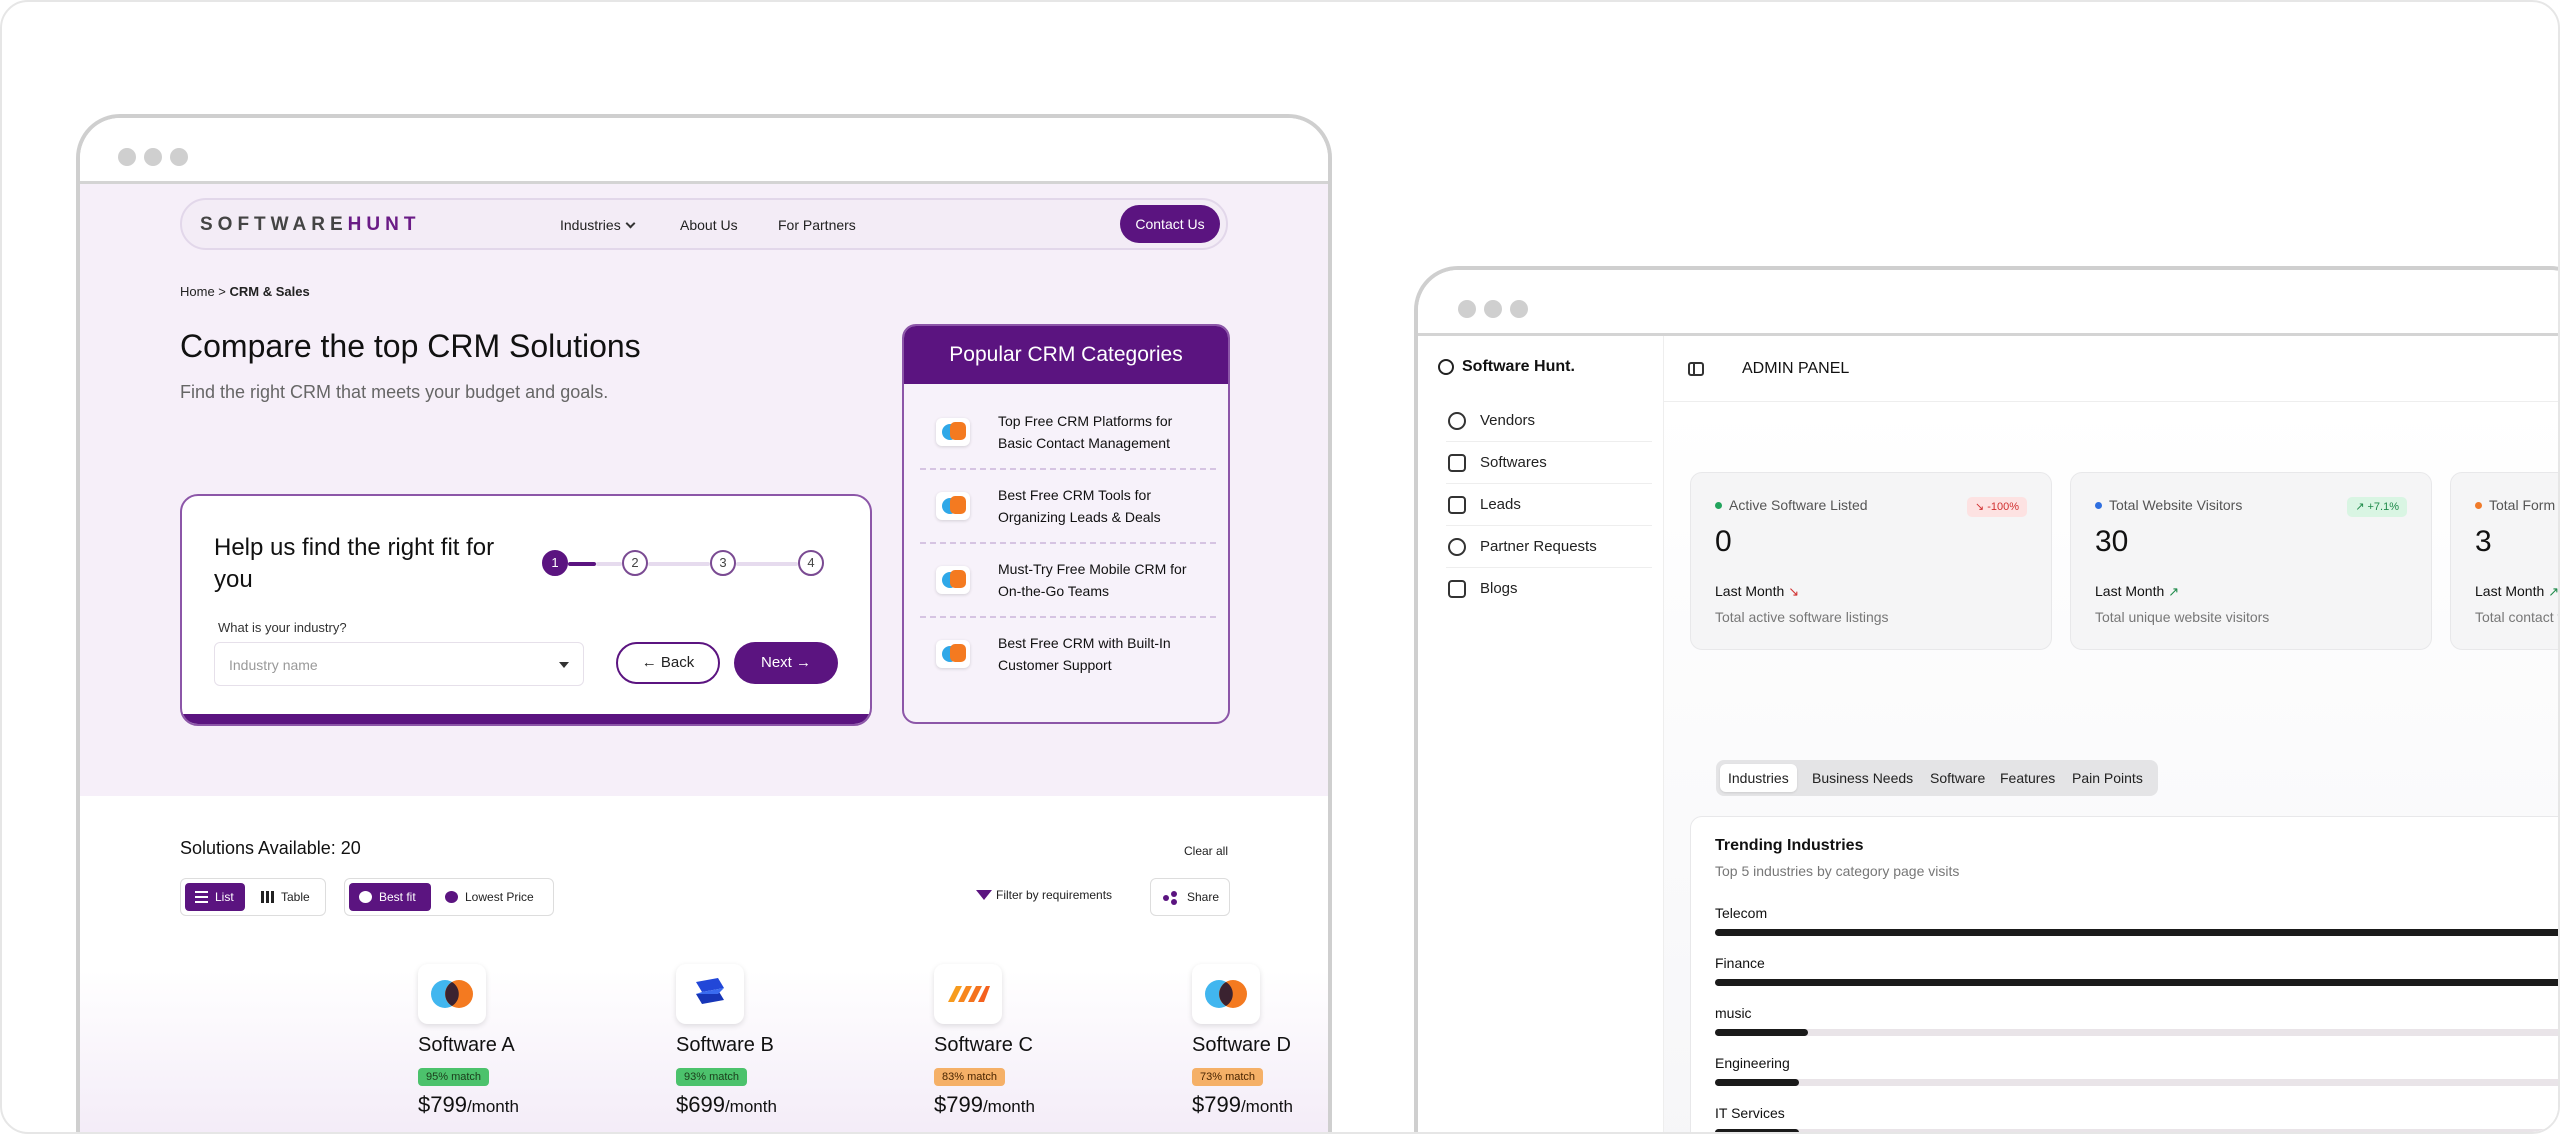 The width and height of the screenshot is (2560, 1134). I want to click on admin-panel-title: ADMIN PANEL, so click(1796, 368).